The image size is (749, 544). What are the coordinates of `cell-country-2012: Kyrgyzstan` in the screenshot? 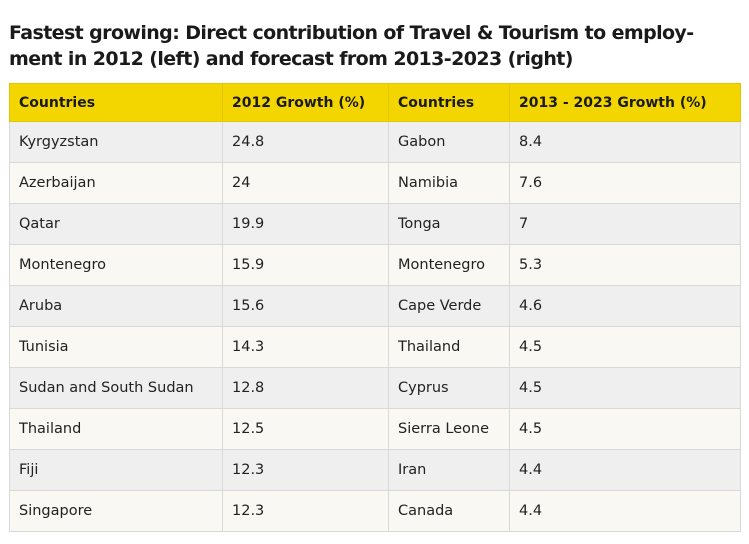 It's located at (116, 142).